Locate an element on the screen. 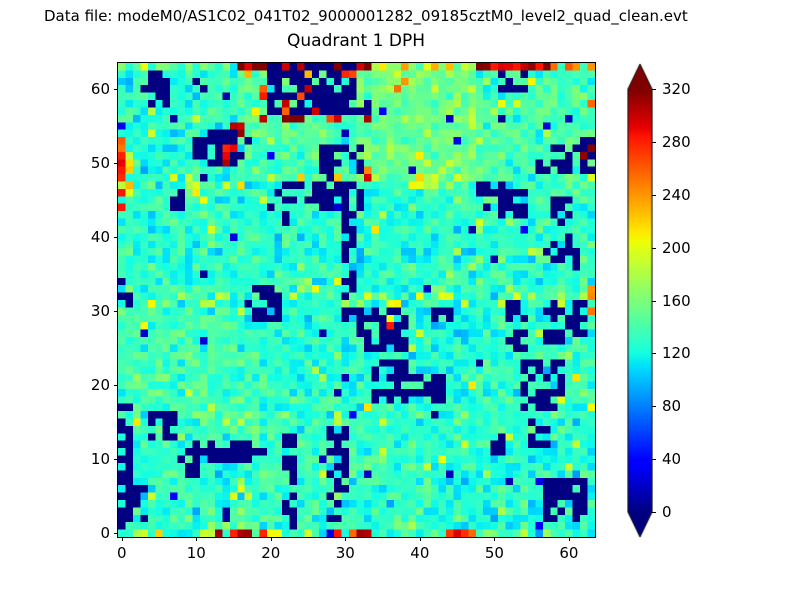  x-tick-label: 10 is located at coordinates (196, 553).